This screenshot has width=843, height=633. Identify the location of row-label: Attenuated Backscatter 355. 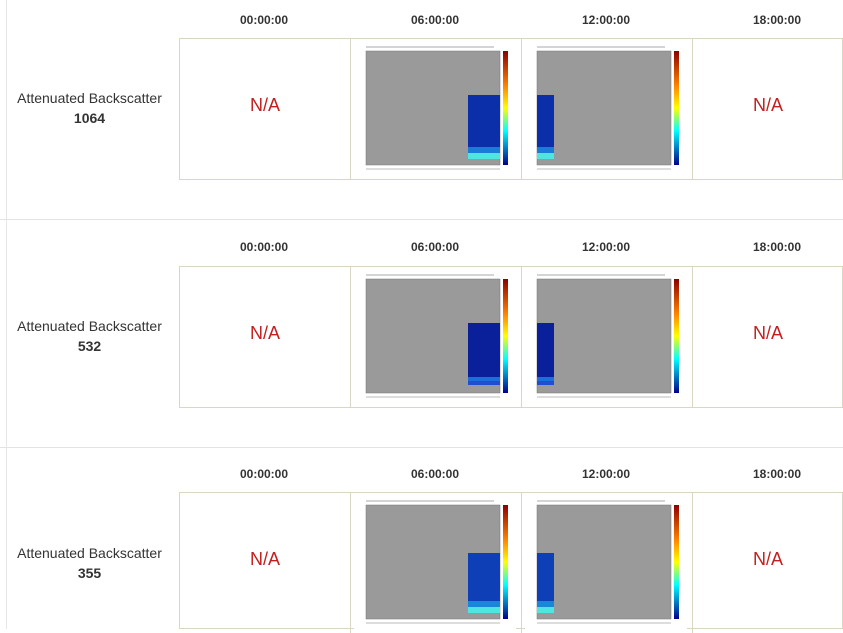
(89, 563).